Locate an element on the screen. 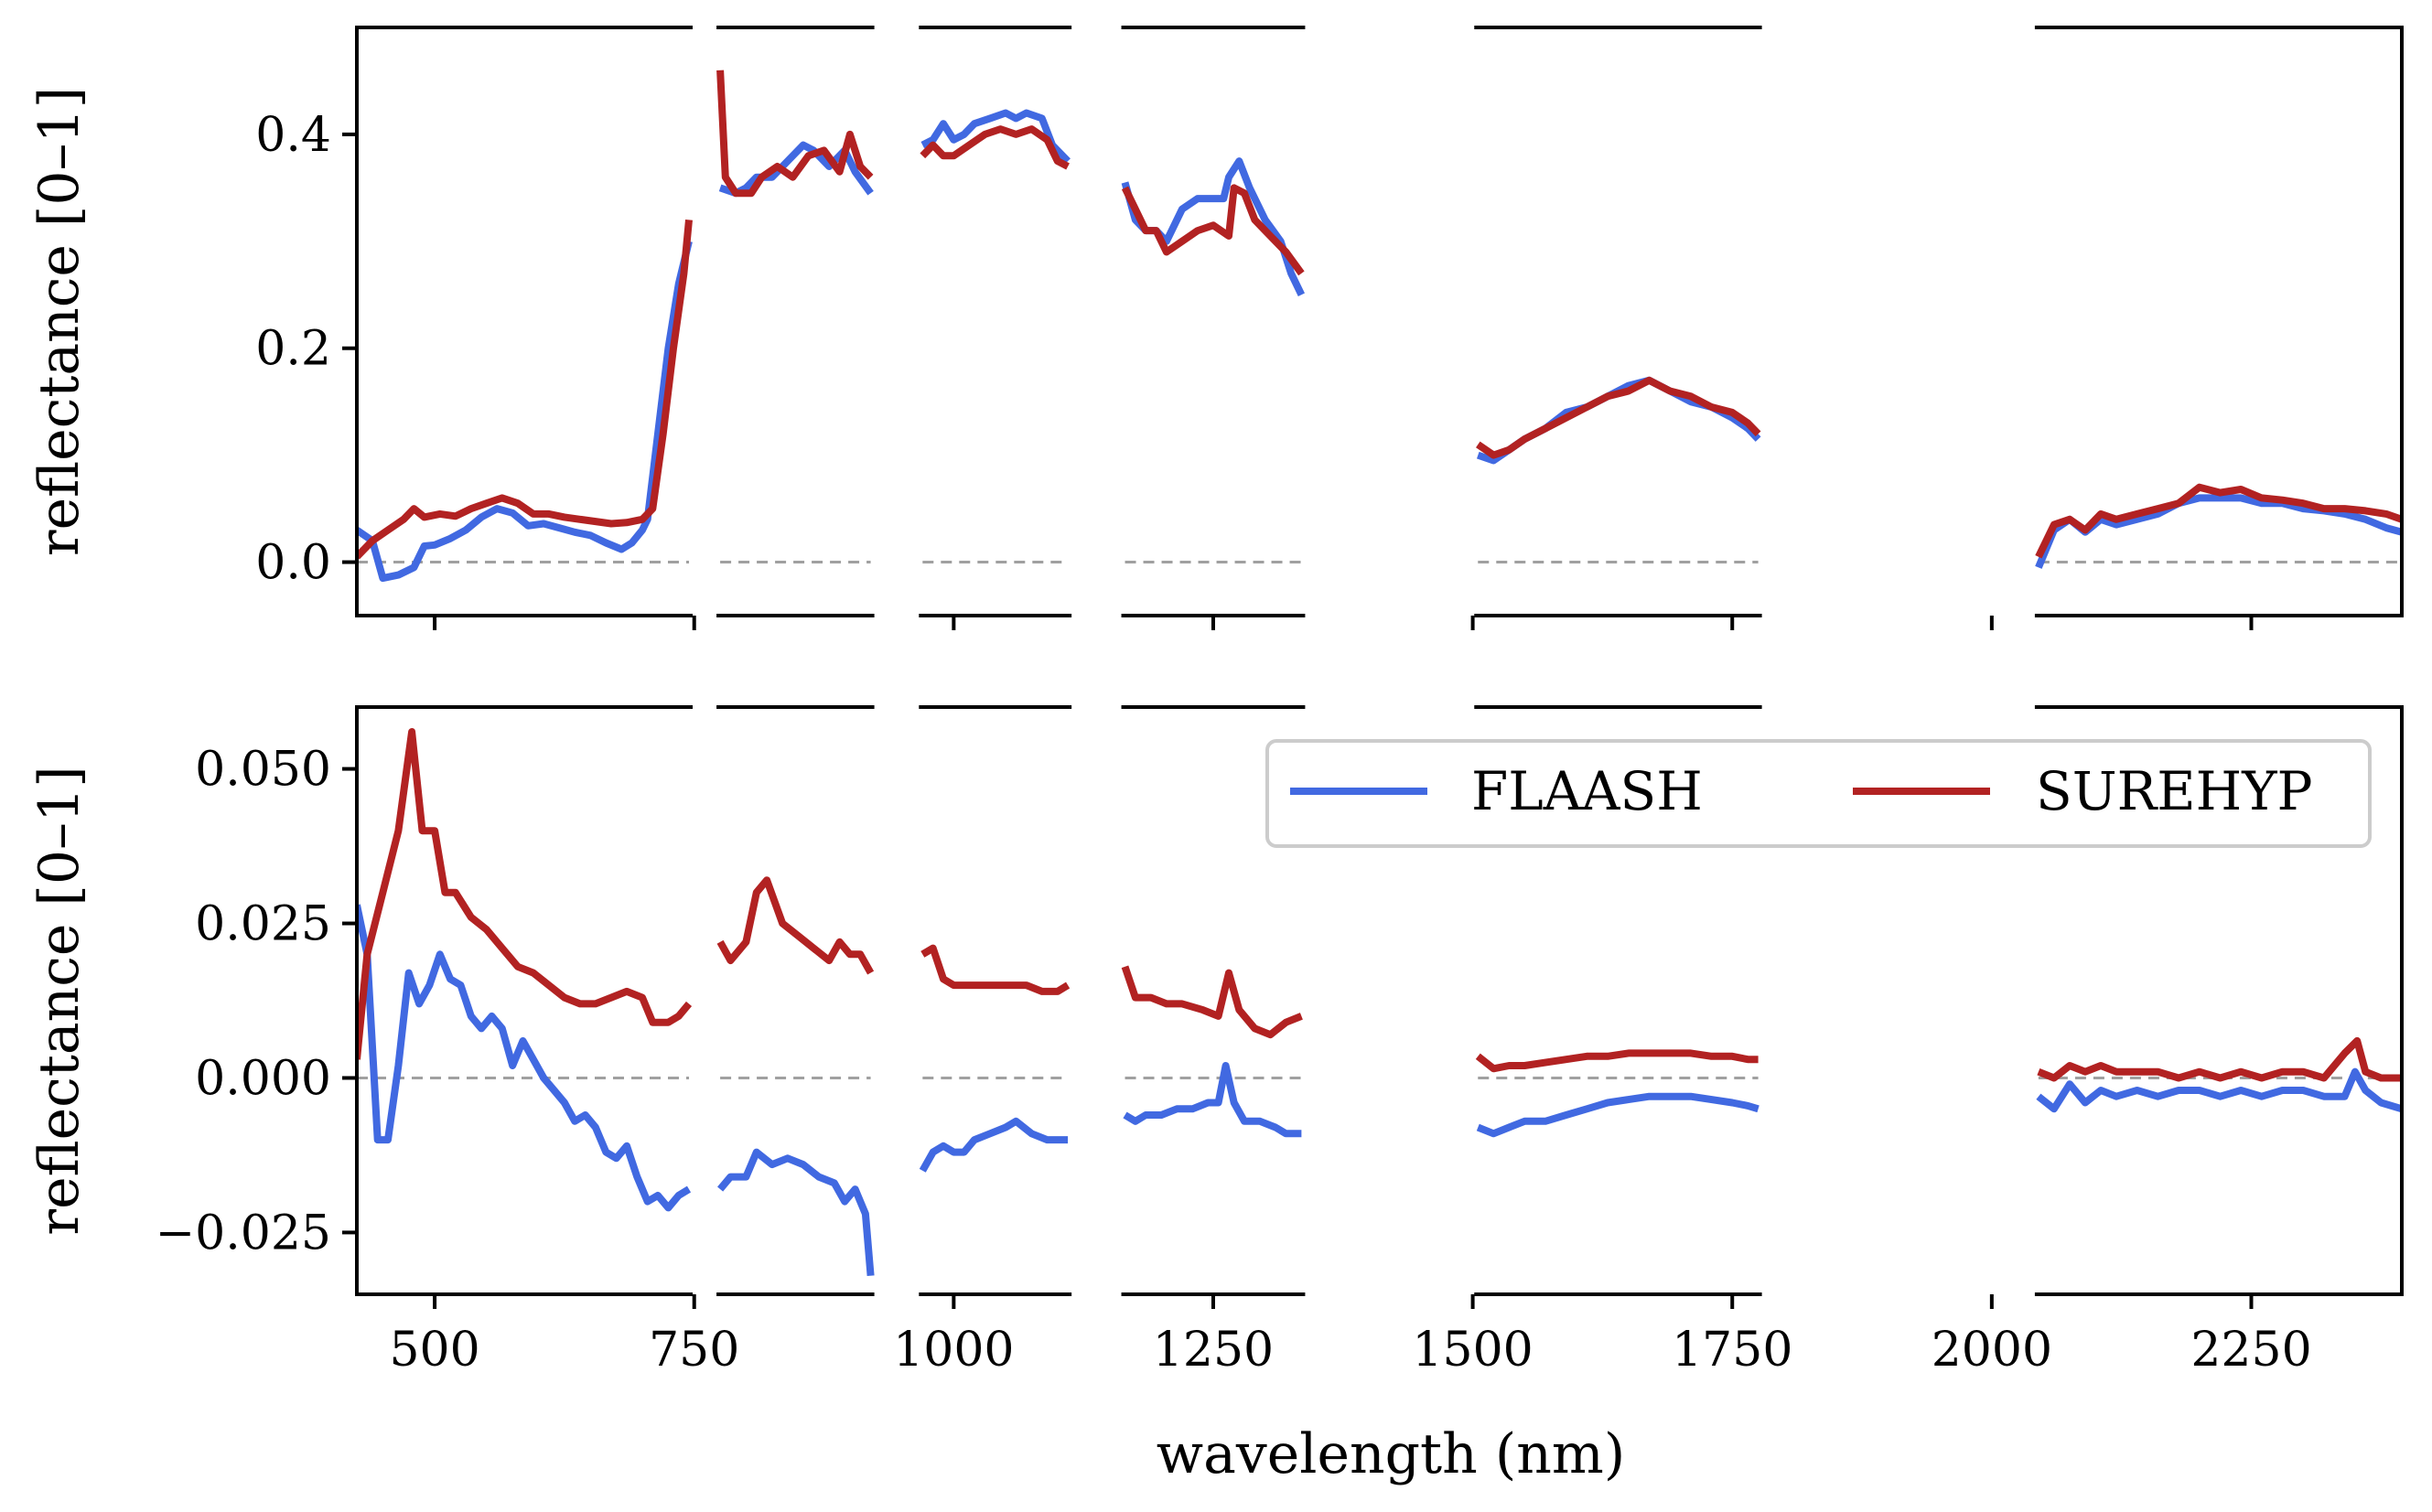 This screenshot has height=1512, width=2432. x-tick-label: 1500 is located at coordinates (1472, 1350).